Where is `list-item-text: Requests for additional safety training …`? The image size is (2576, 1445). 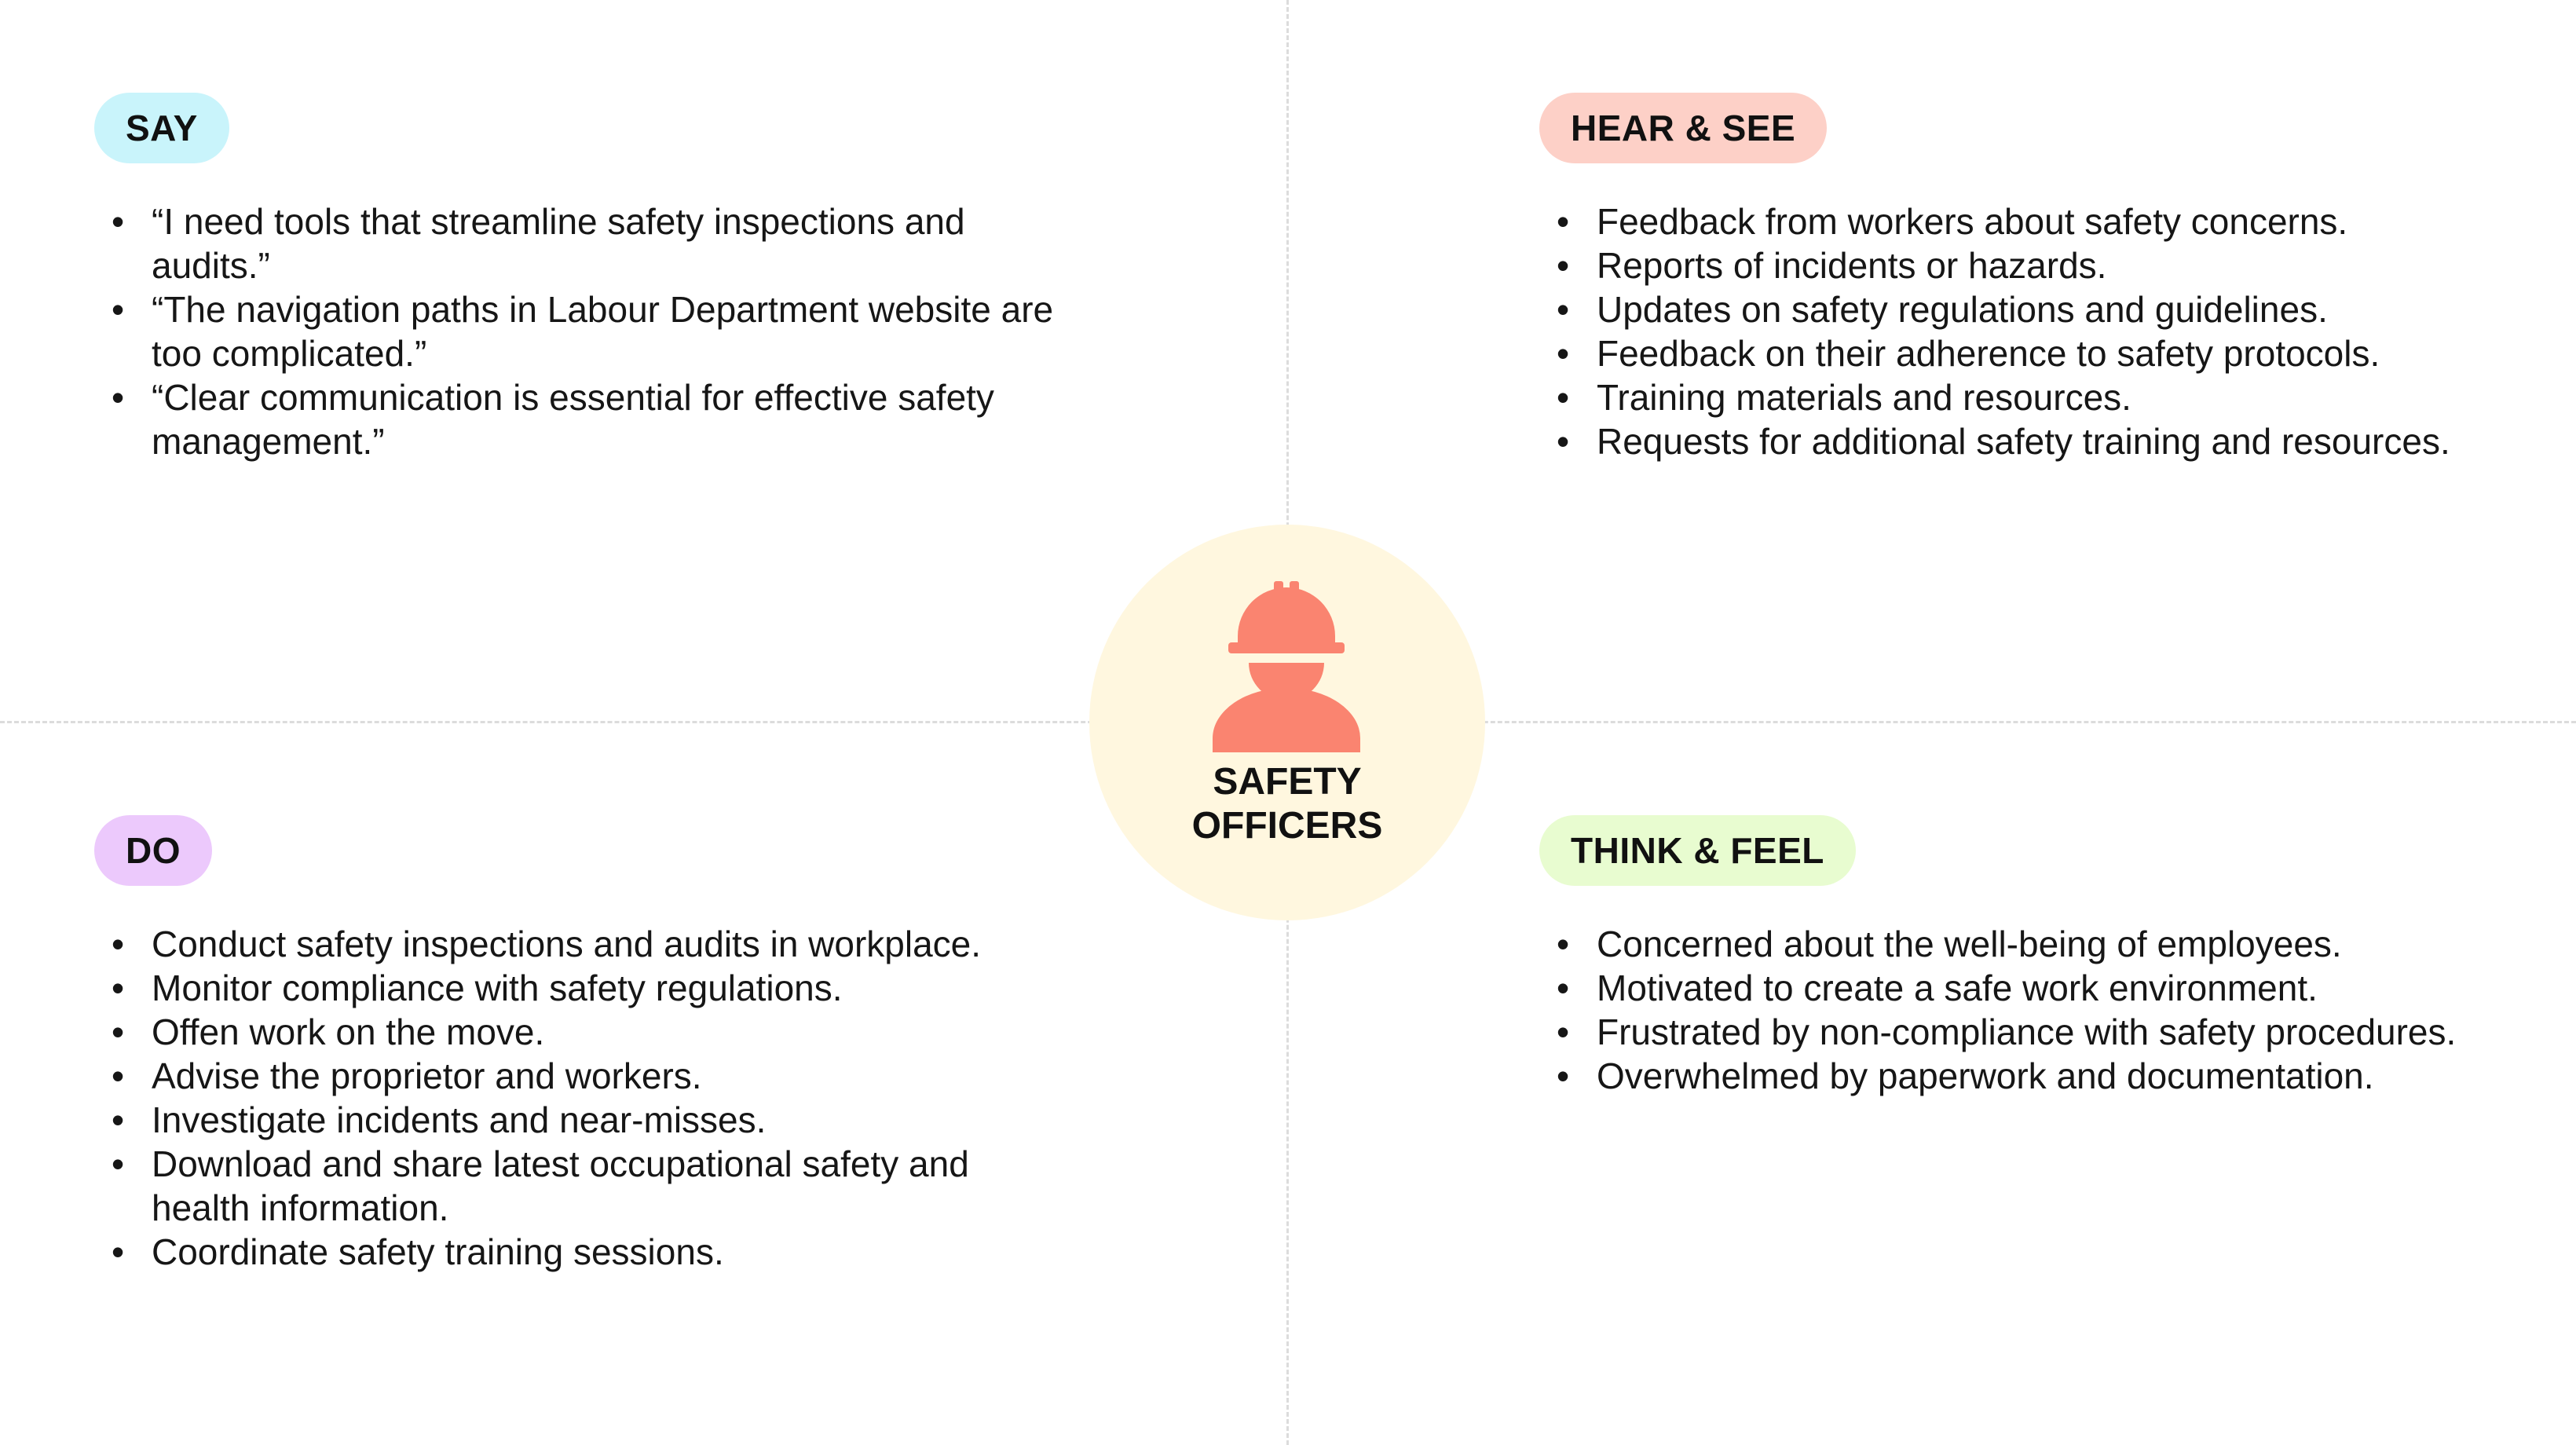
list-item-text: Requests for additional safety training … is located at coordinates (2024, 441).